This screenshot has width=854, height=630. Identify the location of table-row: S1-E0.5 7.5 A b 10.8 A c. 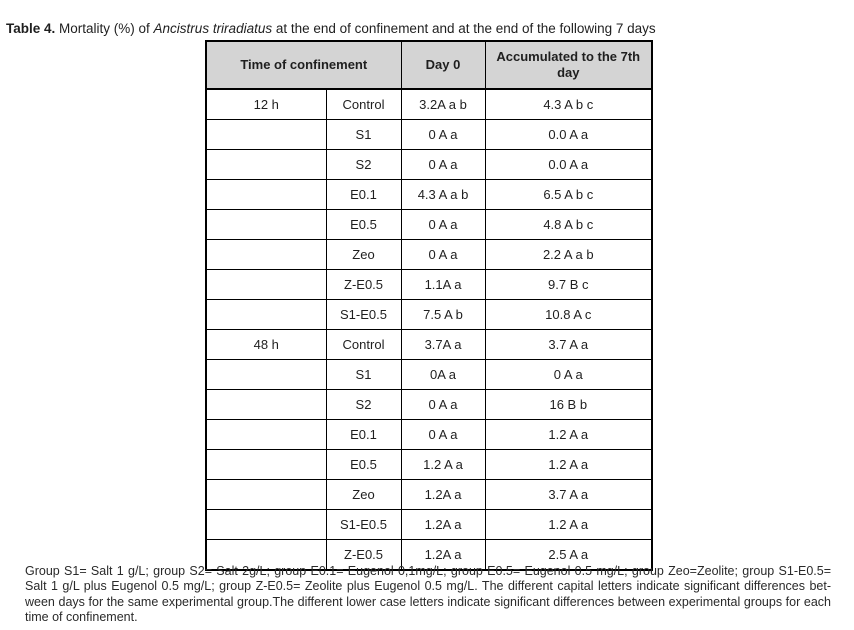
(429, 314).